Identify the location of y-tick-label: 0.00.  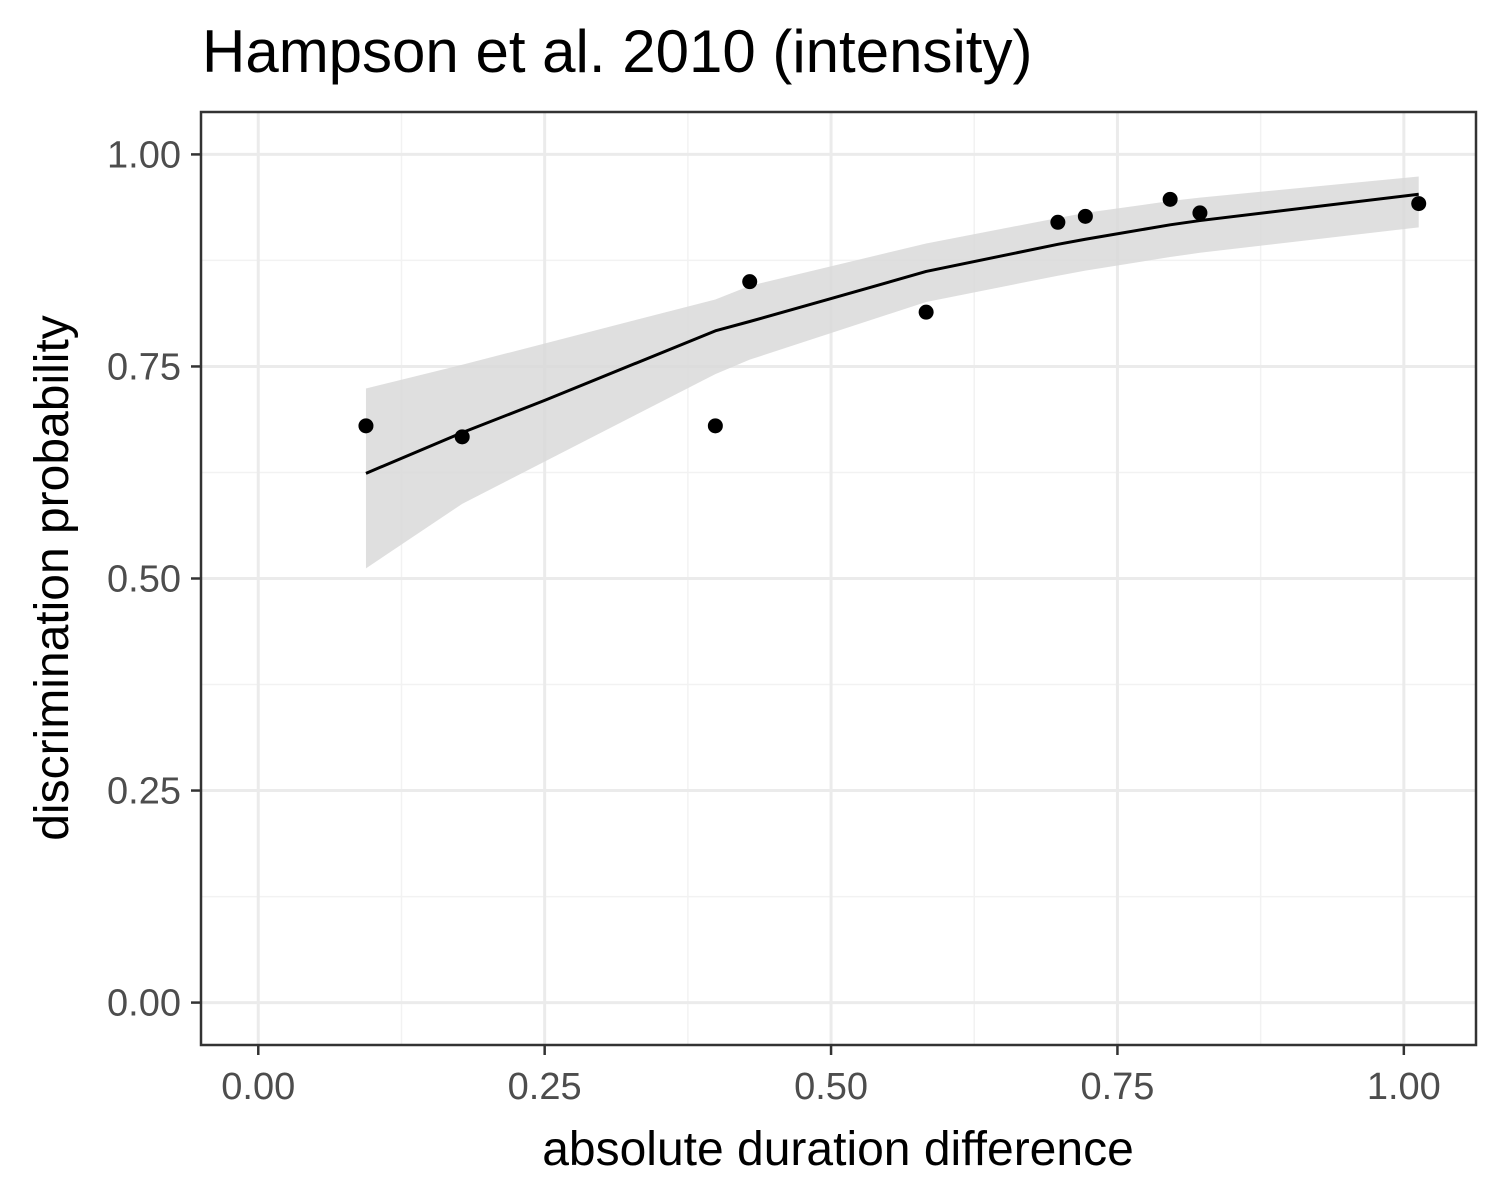
(144, 1004).